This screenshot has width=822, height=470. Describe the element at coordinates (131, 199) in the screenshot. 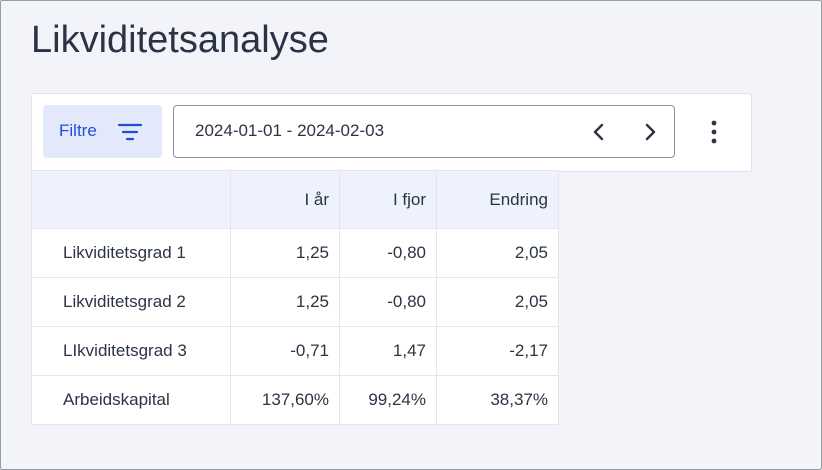

I see `header-cell` at that location.